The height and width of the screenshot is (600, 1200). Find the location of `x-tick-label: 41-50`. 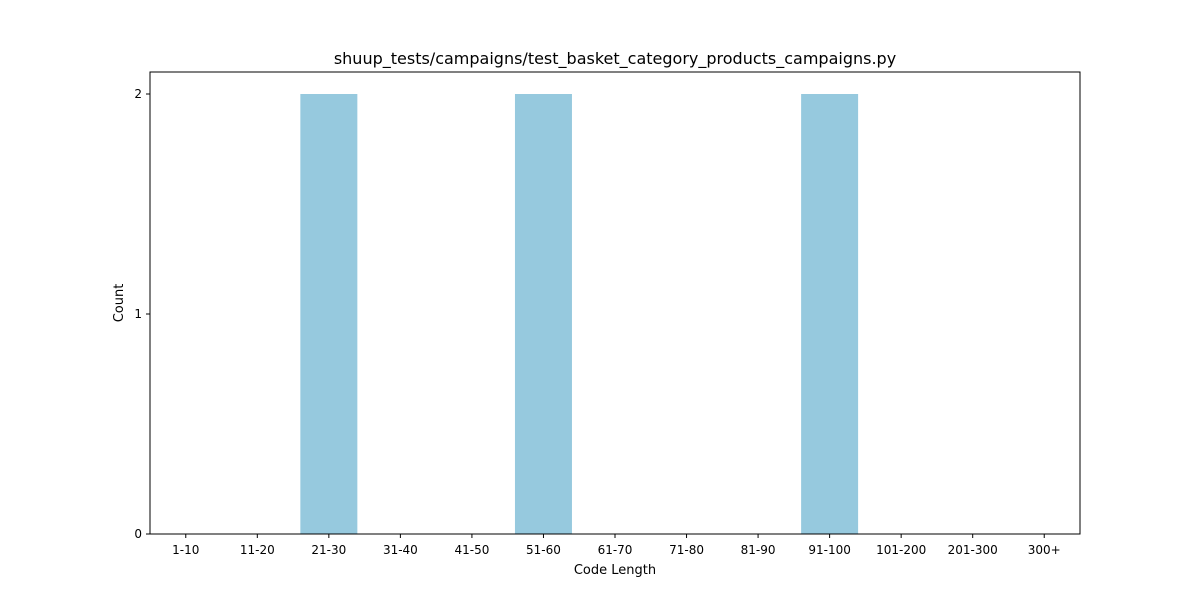

x-tick-label: 41-50 is located at coordinates (471, 550).